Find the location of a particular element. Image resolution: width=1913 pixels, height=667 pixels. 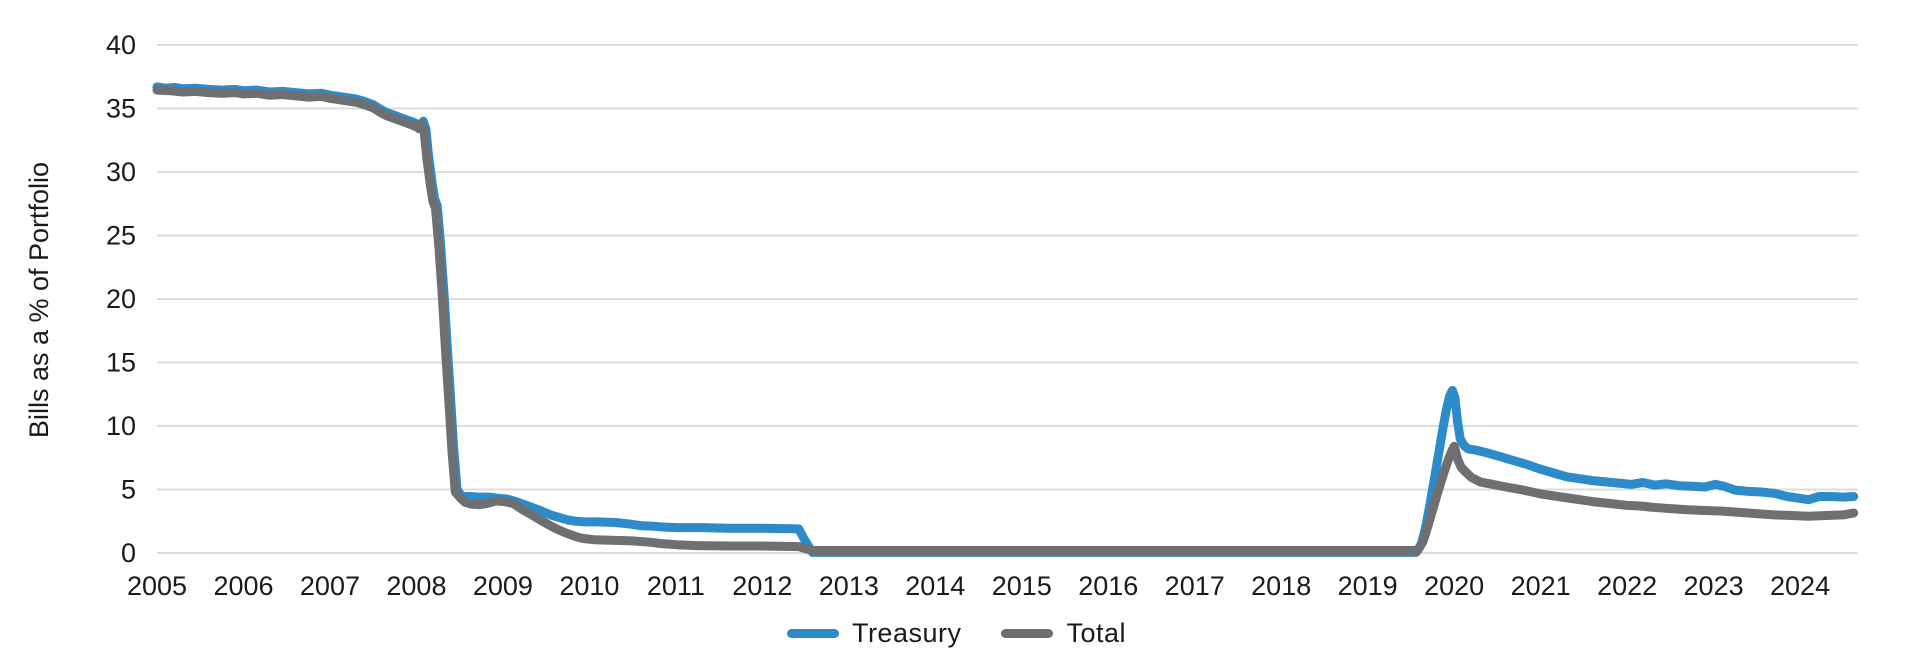

x-tick-label: 2007 is located at coordinates (330, 586).